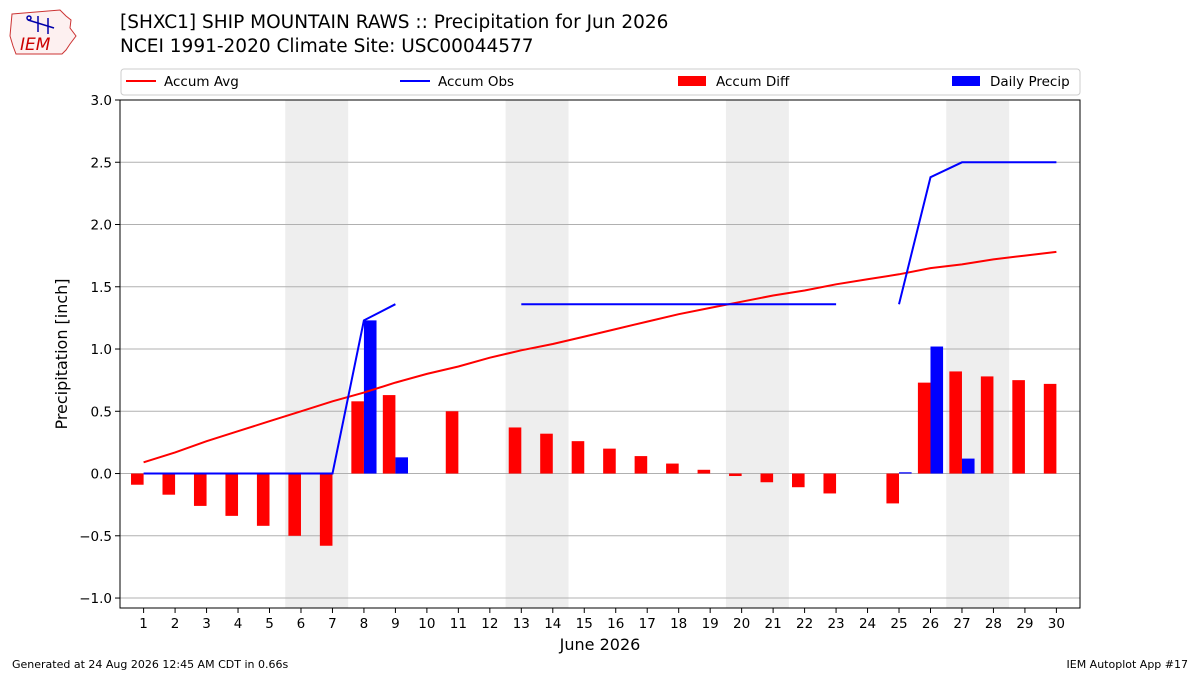  What do you see at coordinates (101, 475) in the screenshot?
I see `y-tick-label: 0.0` at bounding box center [101, 475].